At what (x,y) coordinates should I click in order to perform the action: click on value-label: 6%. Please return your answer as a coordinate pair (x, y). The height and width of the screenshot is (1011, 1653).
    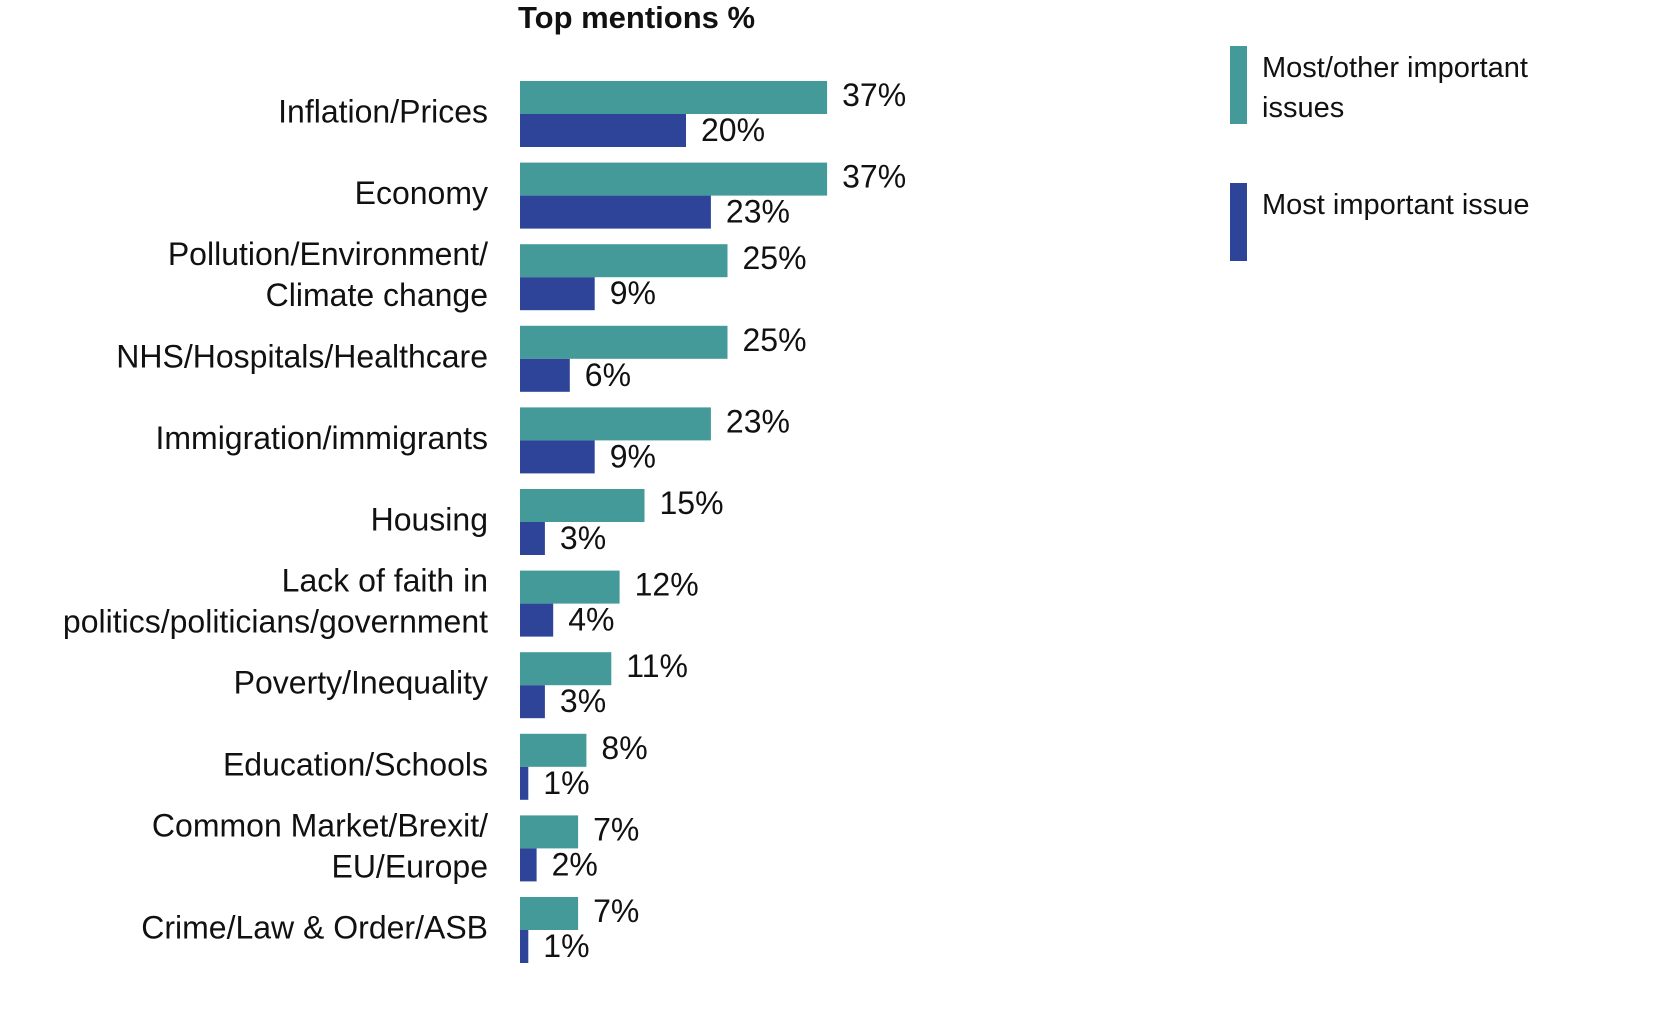
    Looking at the image, I should click on (608, 375).